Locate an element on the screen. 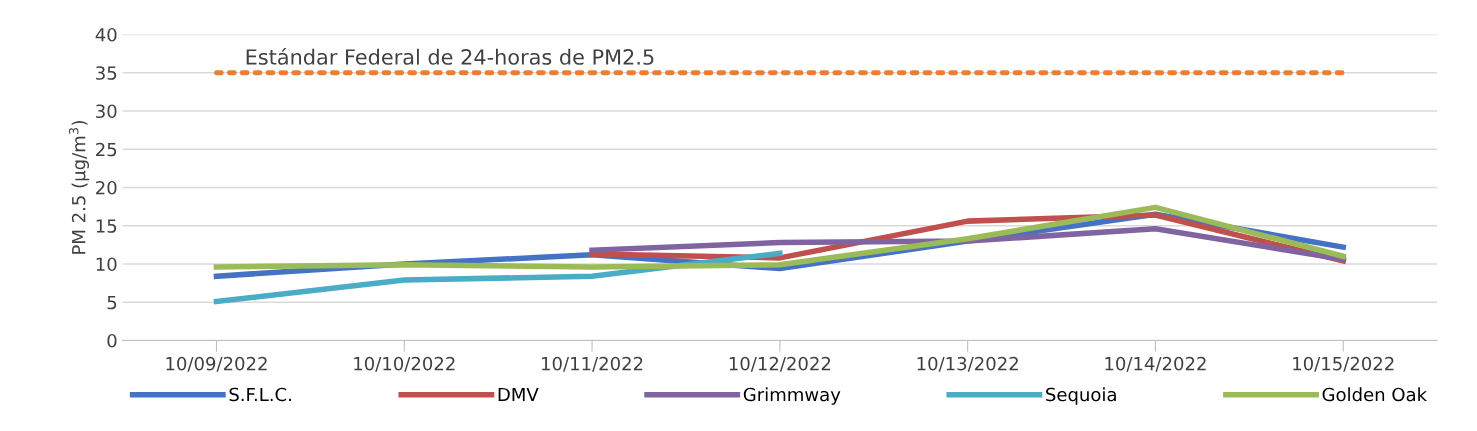  y-tick-label: 10 is located at coordinates (106, 264).